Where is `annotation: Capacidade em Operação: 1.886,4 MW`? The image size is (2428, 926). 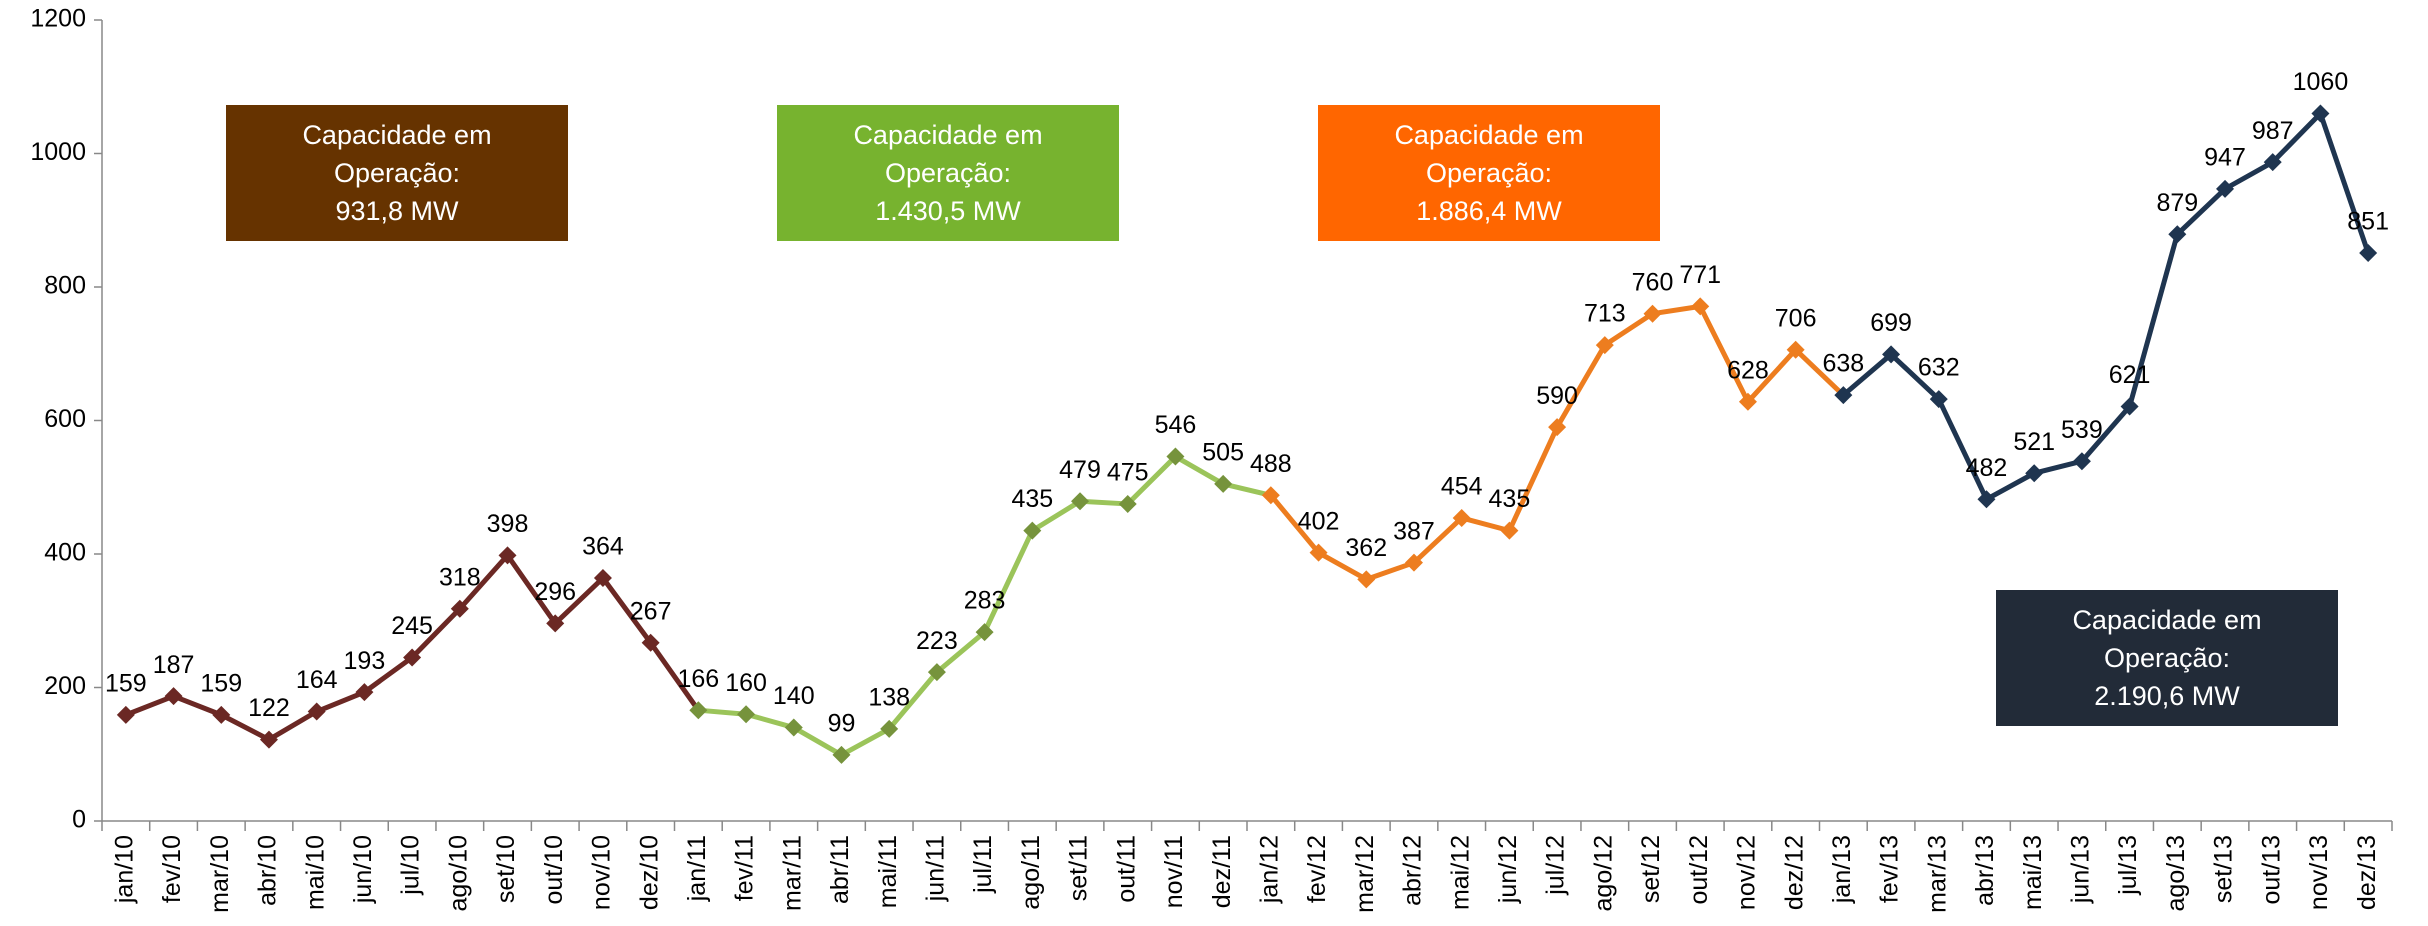
annotation: Capacidade em Operação: 1.886,4 MW is located at coordinates (1489, 173).